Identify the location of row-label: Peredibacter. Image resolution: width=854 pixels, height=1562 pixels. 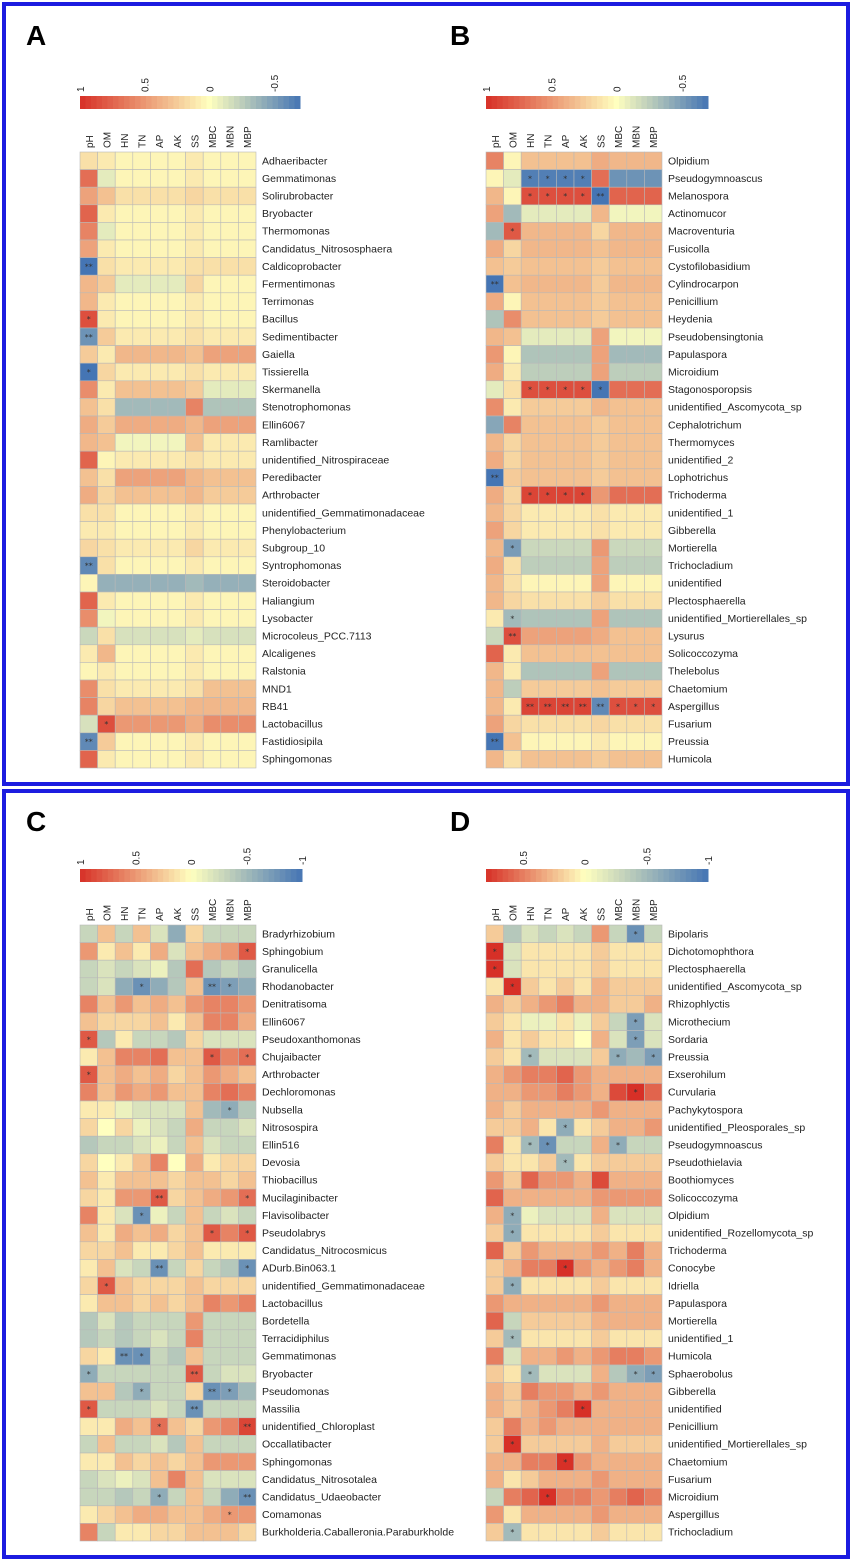
(292, 478).